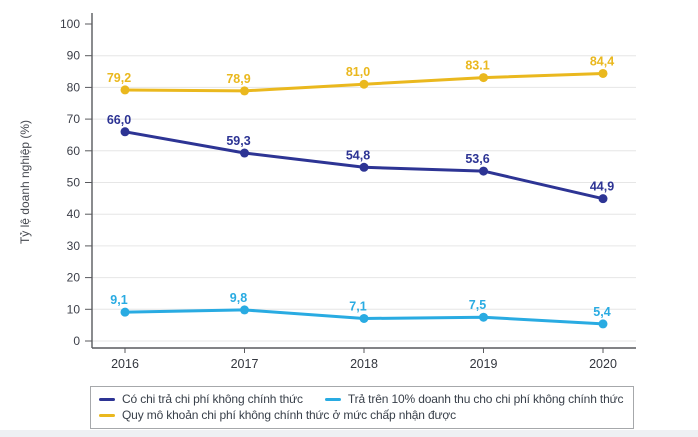 Image resolution: width=698 pixels, height=437 pixels. What do you see at coordinates (74, 151) in the screenshot?
I see `y-tick-label-60: 60` at bounding box center [74, 151].